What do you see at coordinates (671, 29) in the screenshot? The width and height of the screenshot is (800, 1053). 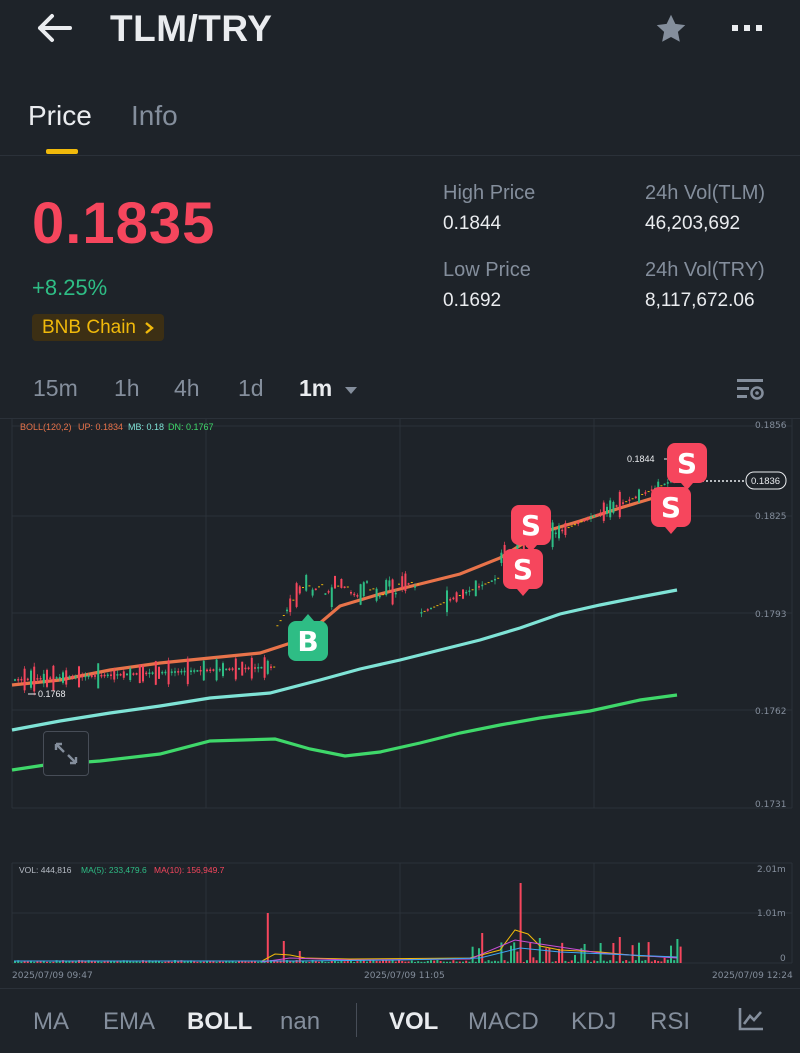 I see `favorite-button` at bounding box center [671, 29].